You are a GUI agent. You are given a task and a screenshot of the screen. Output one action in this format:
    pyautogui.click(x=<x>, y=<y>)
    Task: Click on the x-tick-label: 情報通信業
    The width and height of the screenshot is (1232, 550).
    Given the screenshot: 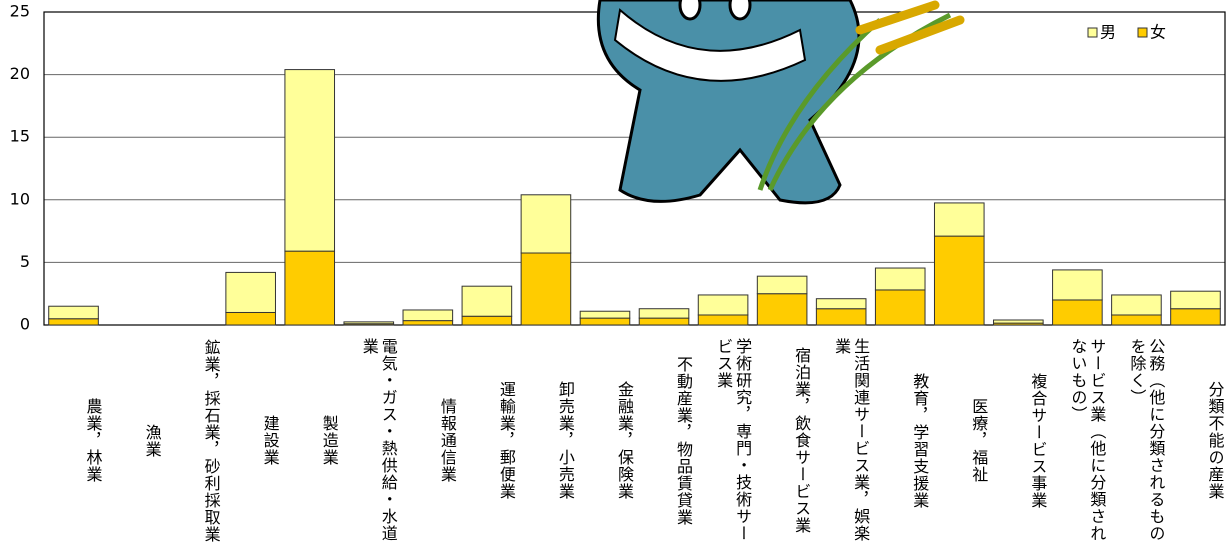 What is the action you would take?
    pyautogui.click(x=447, y=440)
    